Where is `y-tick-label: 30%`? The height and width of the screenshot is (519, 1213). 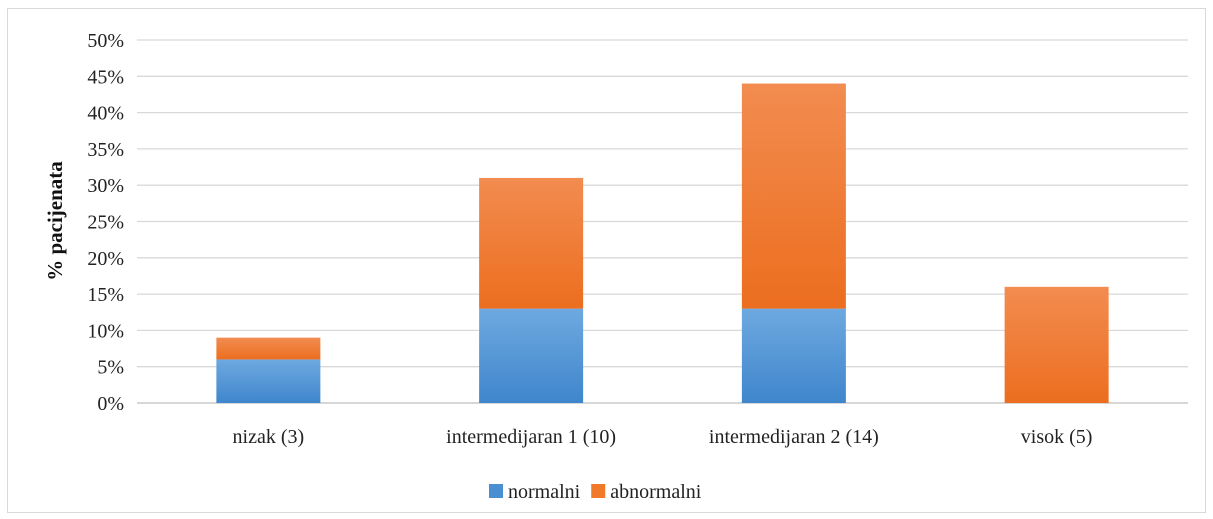
y-tick-label: 30% is located at coordinates (105, 186).